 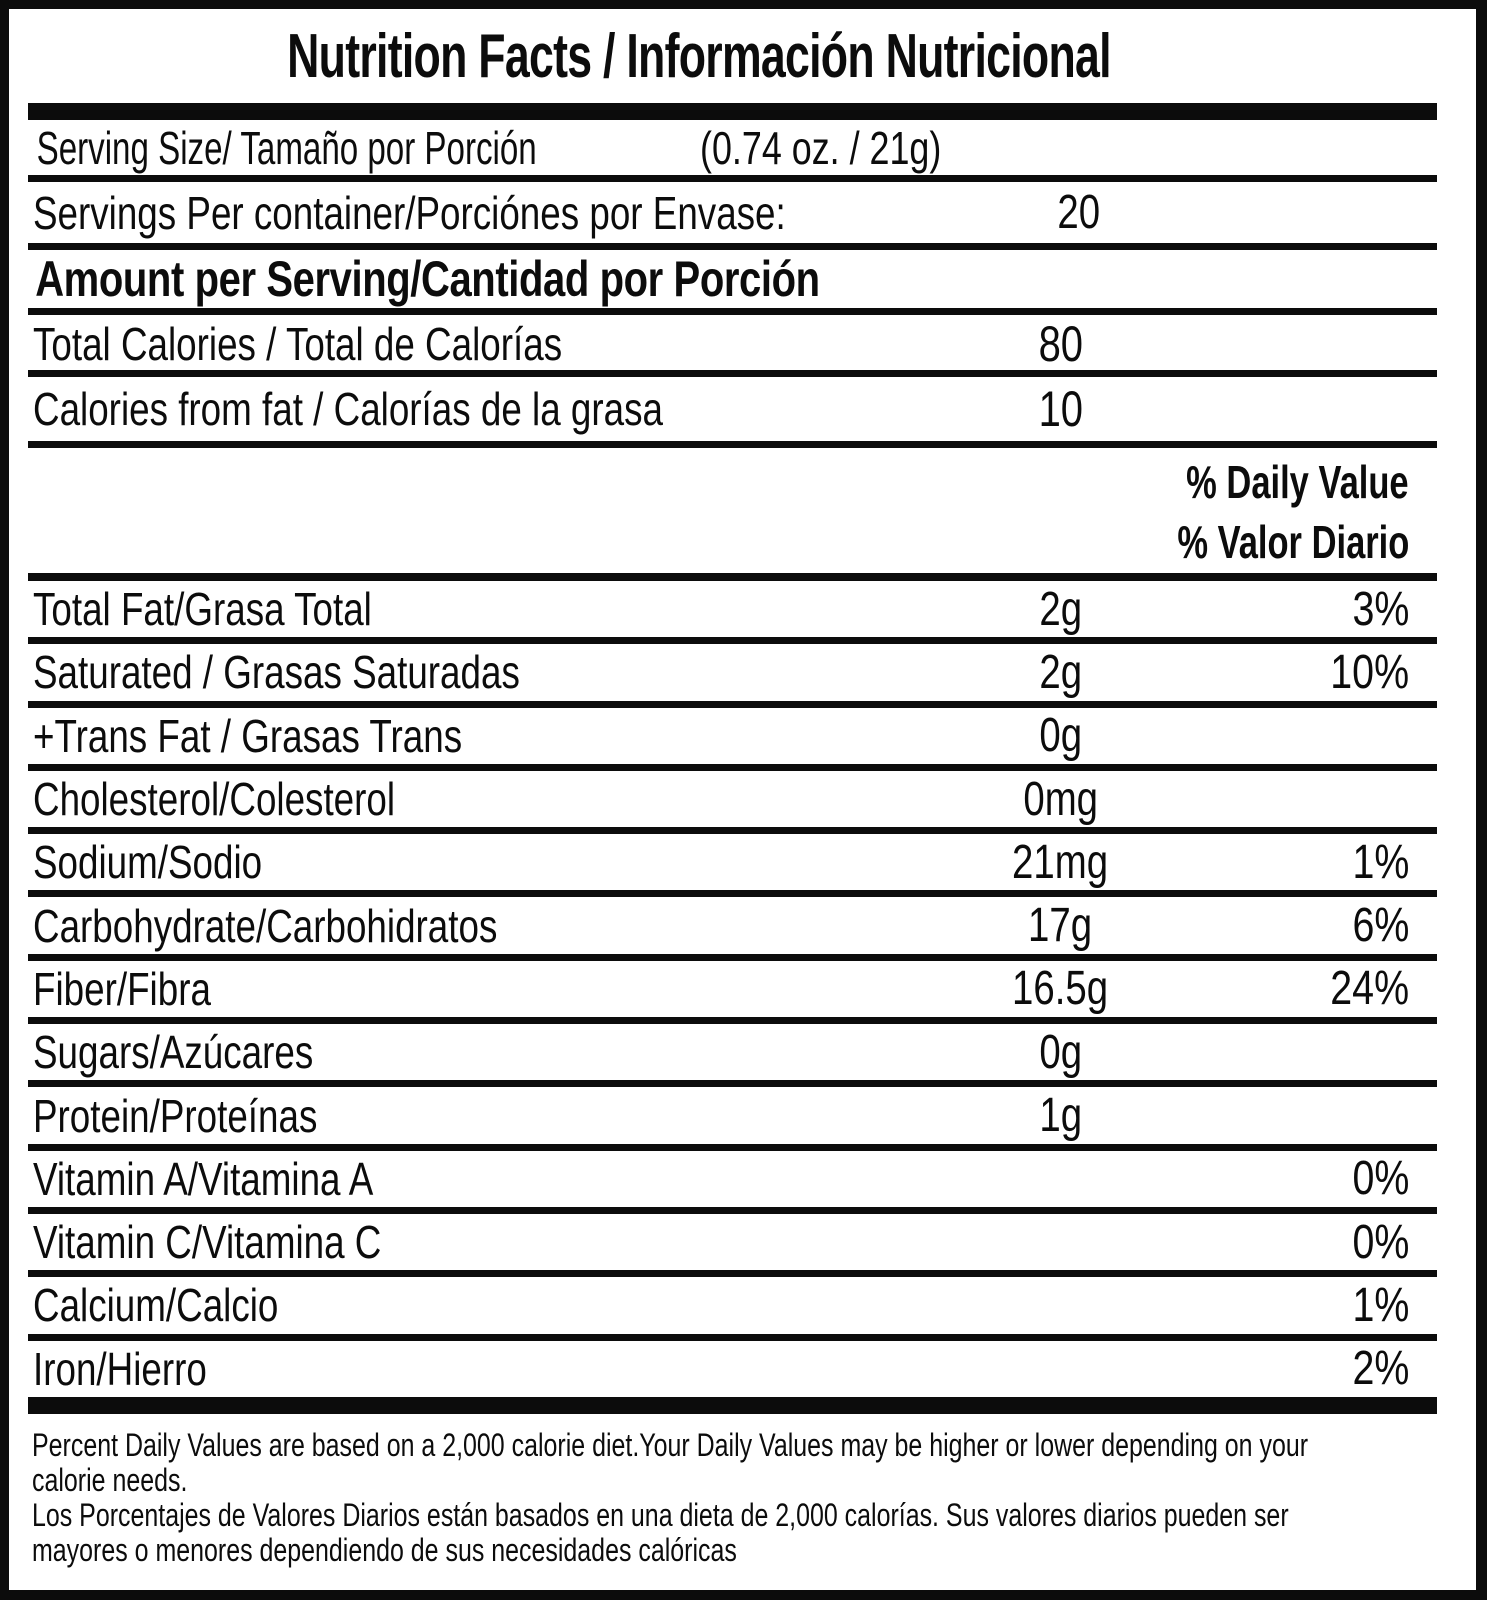 I want to click on nutrient-row-carbohydrate: Carbohydrate/Carbohidratos 17g 6%, so click(x=732, y=929).